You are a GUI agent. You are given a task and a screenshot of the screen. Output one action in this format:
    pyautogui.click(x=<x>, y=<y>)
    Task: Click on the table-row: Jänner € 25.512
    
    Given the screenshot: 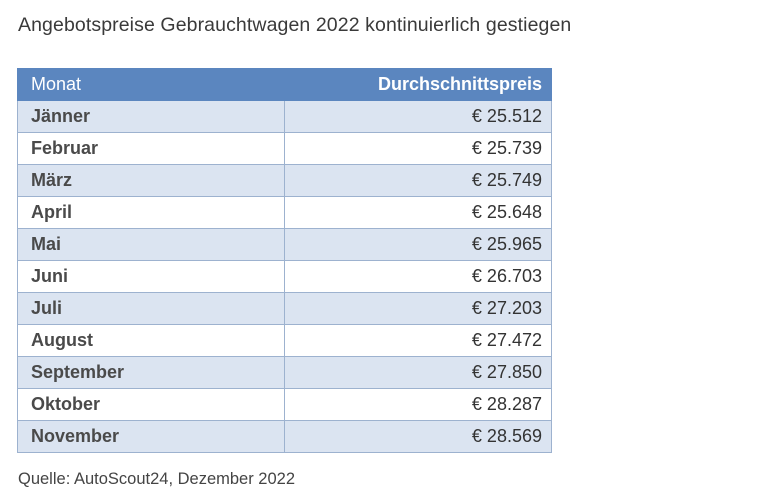 What is the action you would take?
    pyautogui.click(x=284, y=116)
    